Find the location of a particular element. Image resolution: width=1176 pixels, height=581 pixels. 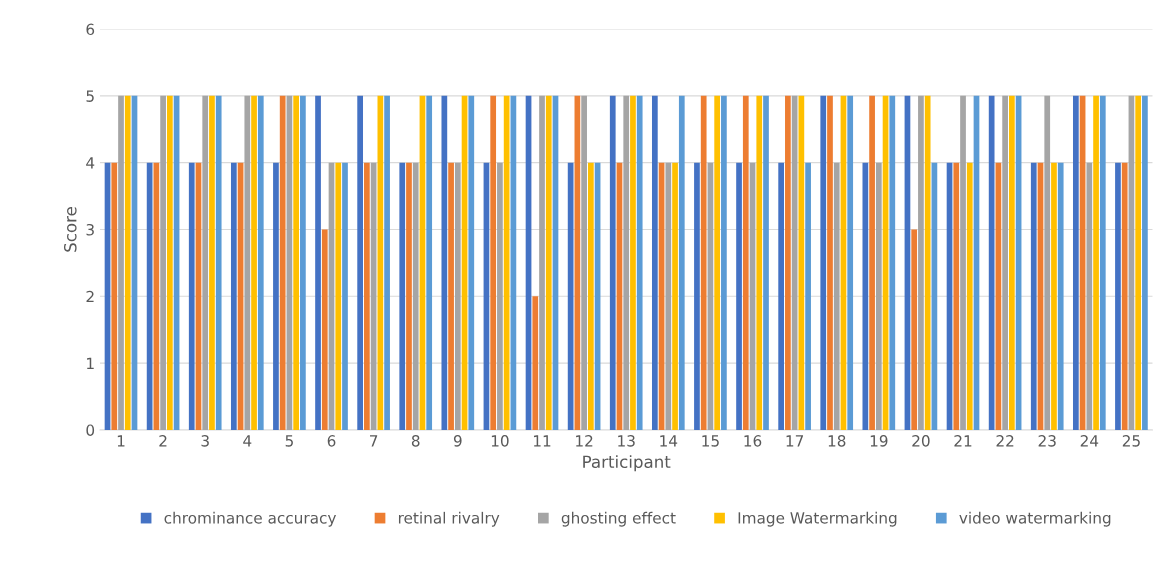

y-tick-label: 3 is located at coordinates (90, 229).